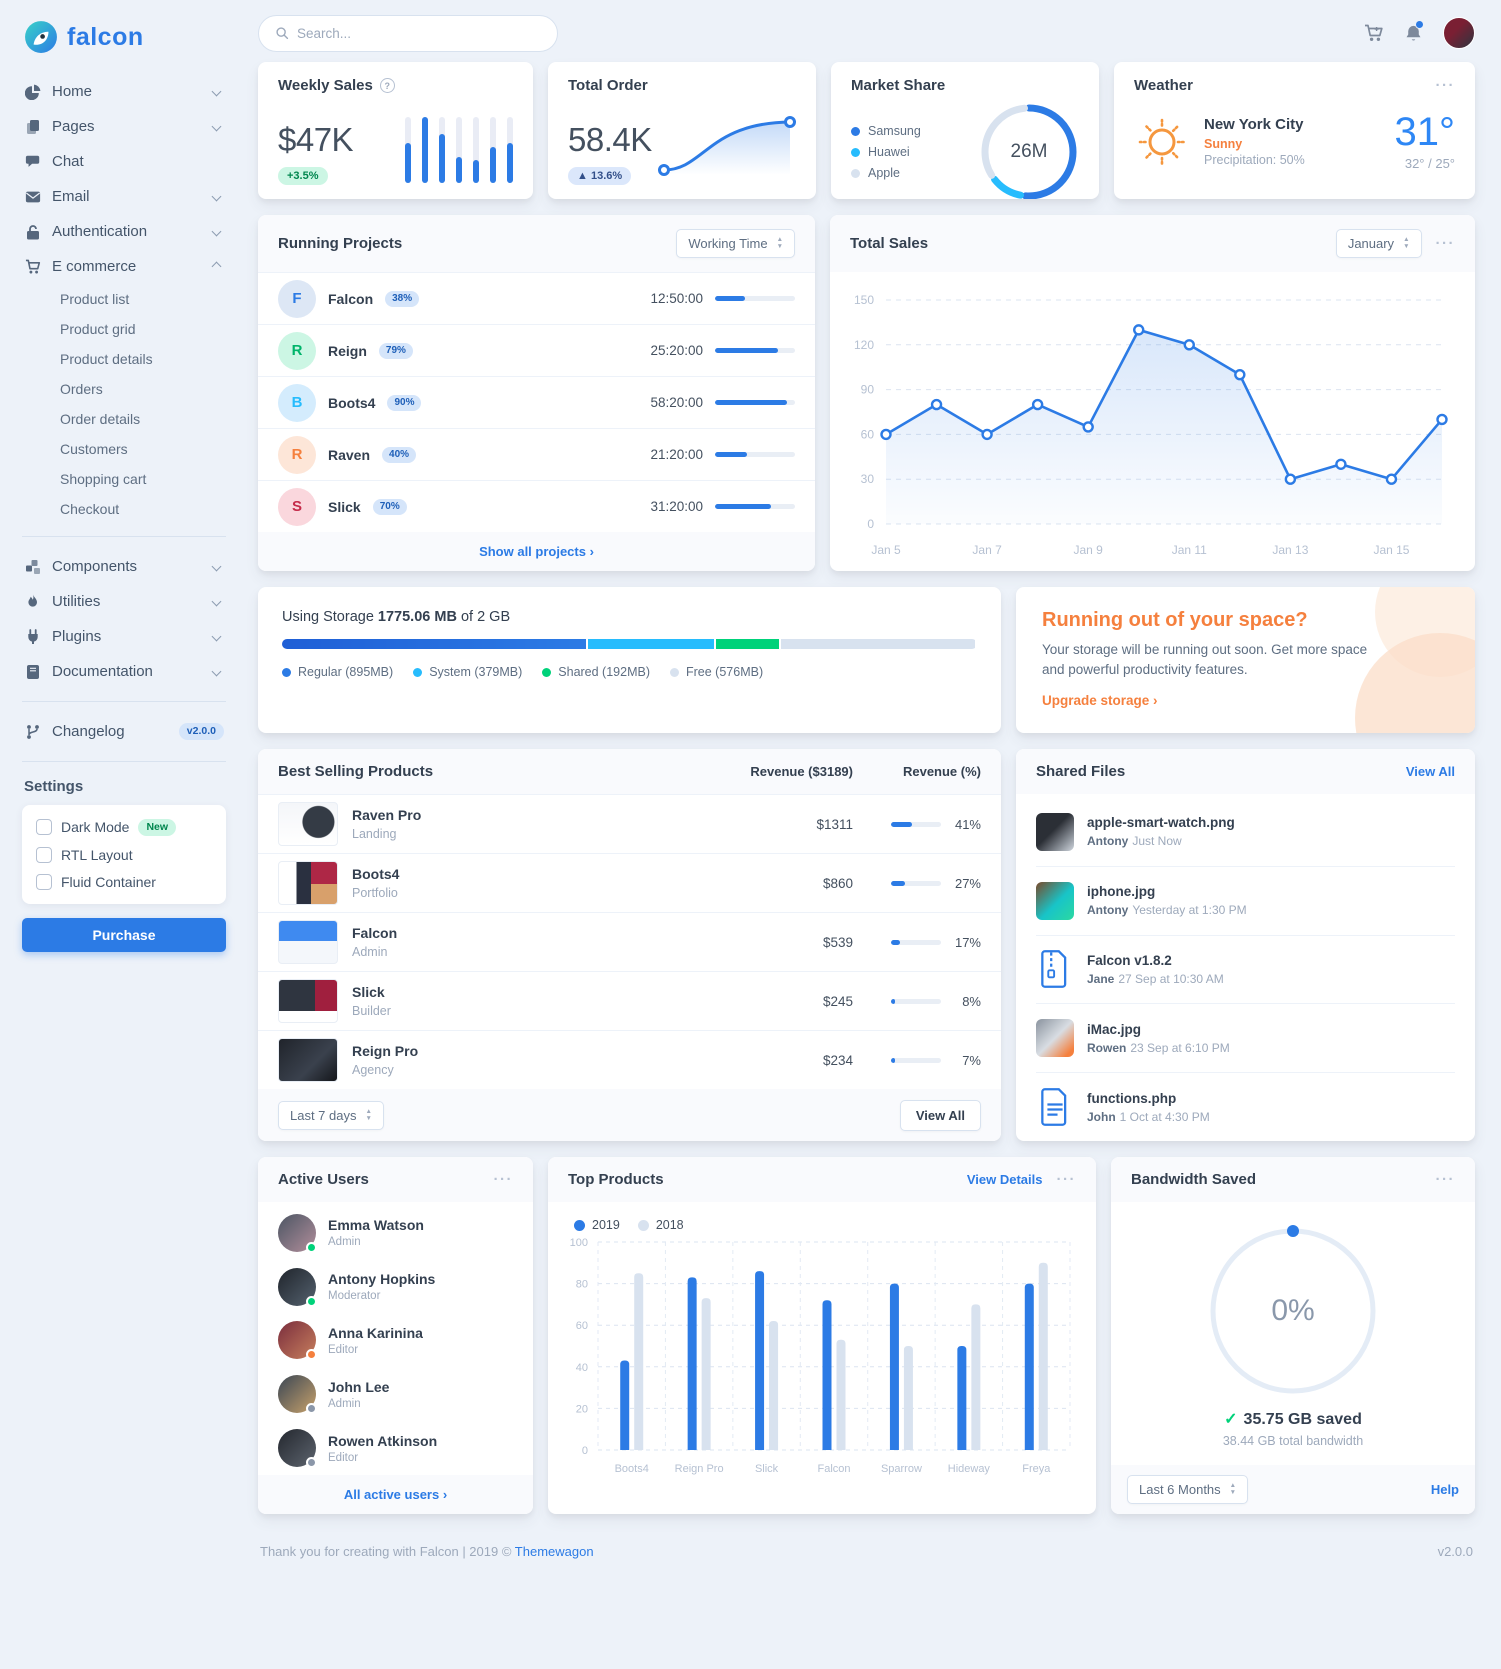 The image size is (1501, 1669). I want to click on svg-text: Slick, so click(767, 1469).